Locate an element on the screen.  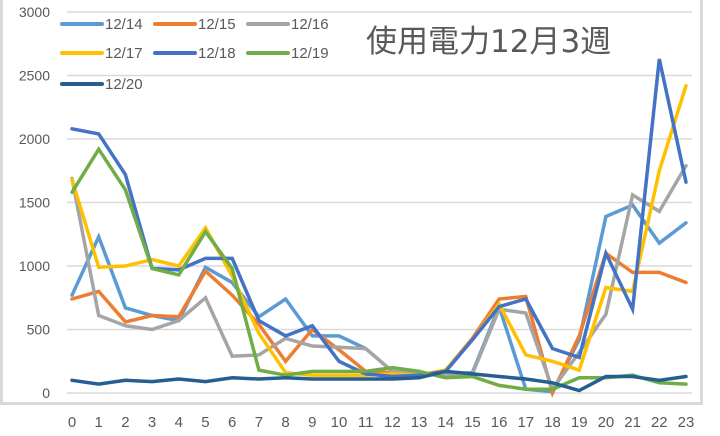
x-tick-label: 5 is located at coordinates (205, 422).